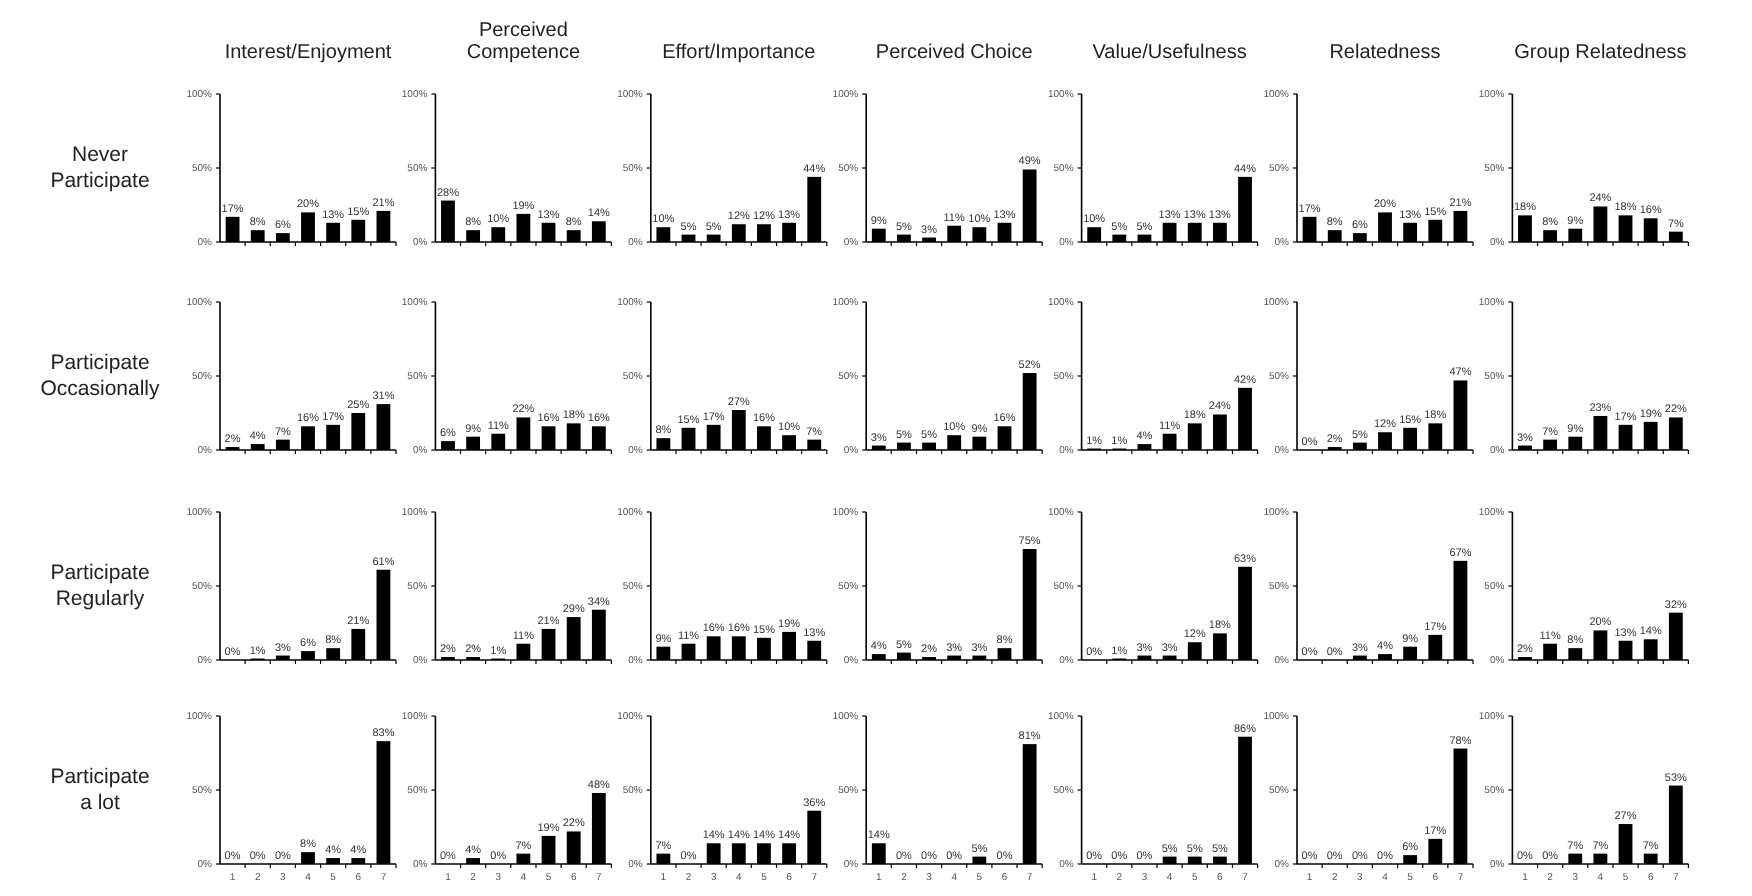 Image resolution: width=1752 pixels, height=896 pixels. Describe the element at coordinates (1169, 53) in the screenshot. I see `chart-title: Value/Usefulness` at that location.